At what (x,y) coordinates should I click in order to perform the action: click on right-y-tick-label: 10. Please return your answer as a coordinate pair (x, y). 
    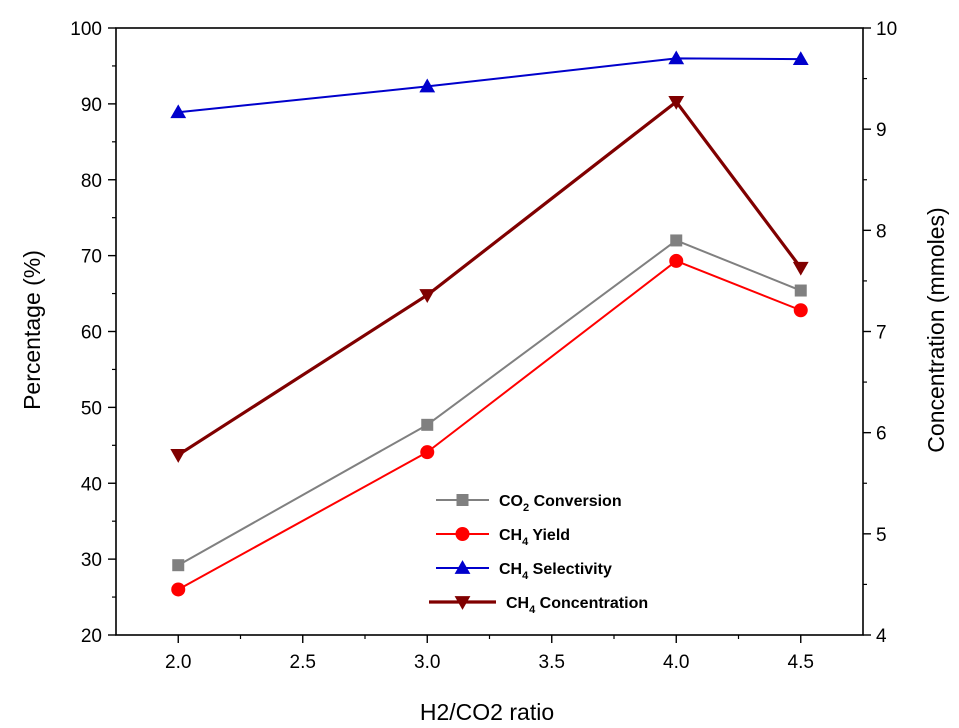
    Looking at the image, I should click on (886, 29).